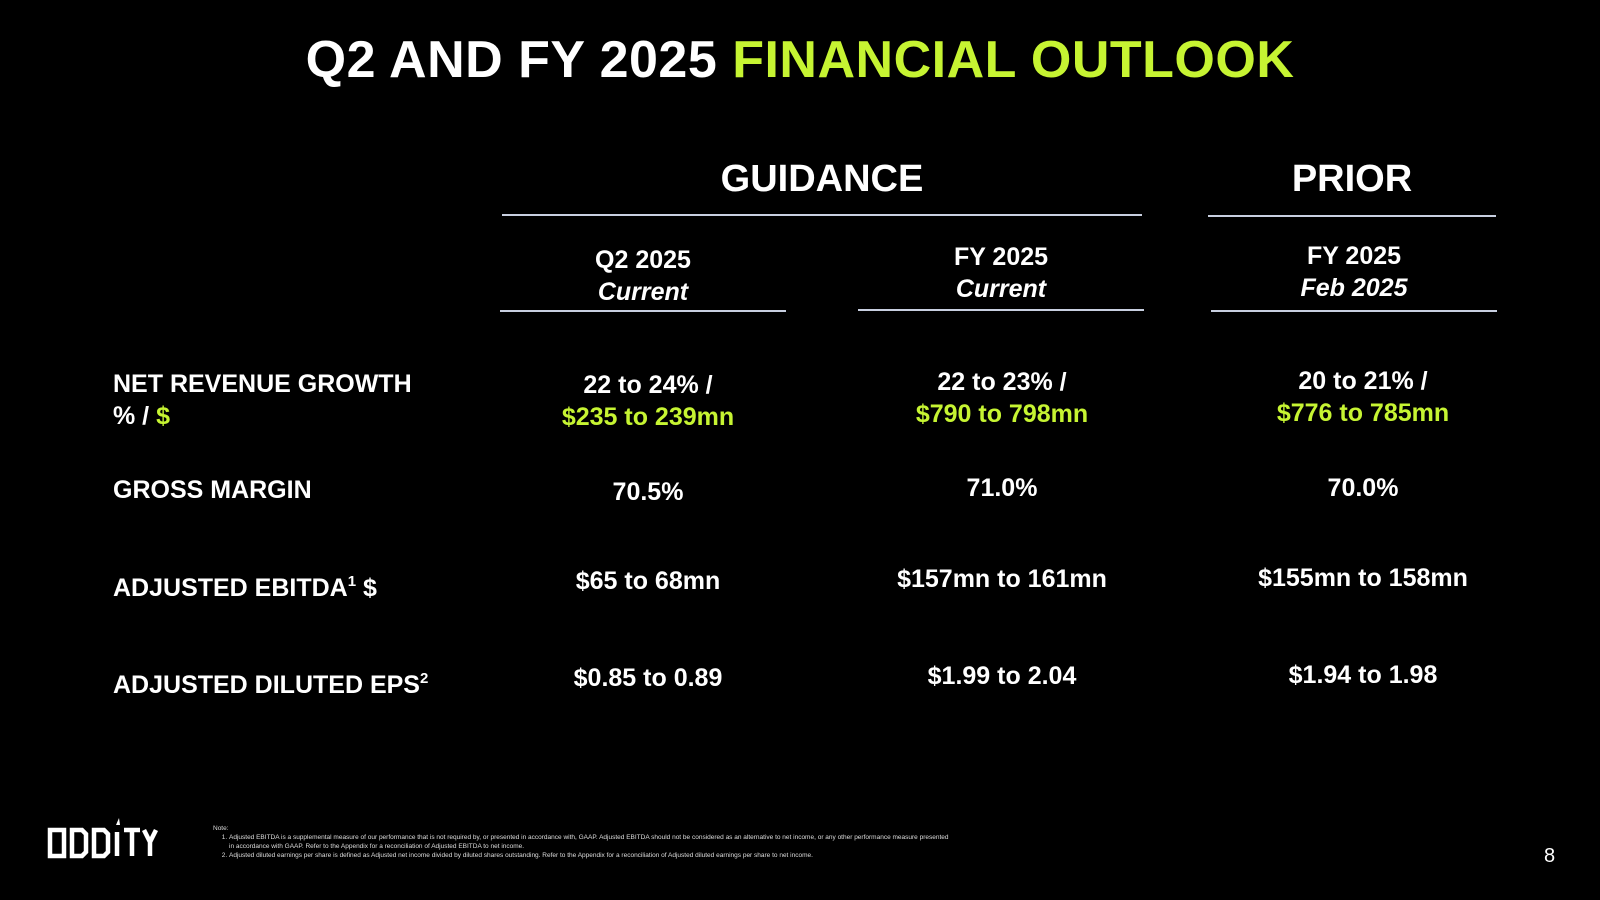 This screenshot has height=900, width=1600. What do you see at coordinates (262, 416) in the screenshot?
I see `row-label-line: % / $` at bounding box center [262, 416].